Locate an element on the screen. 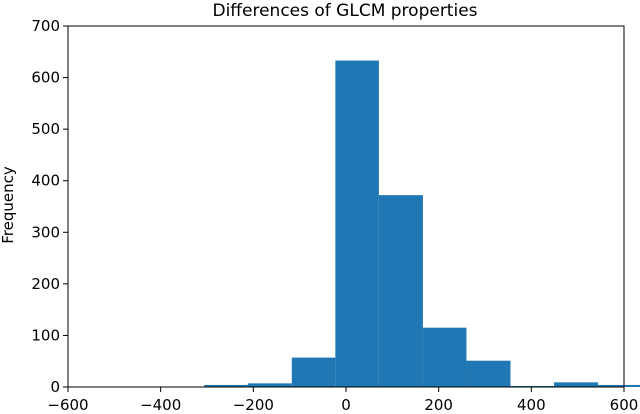  y-tick-label: 600 is located at coordinates (45, 78).